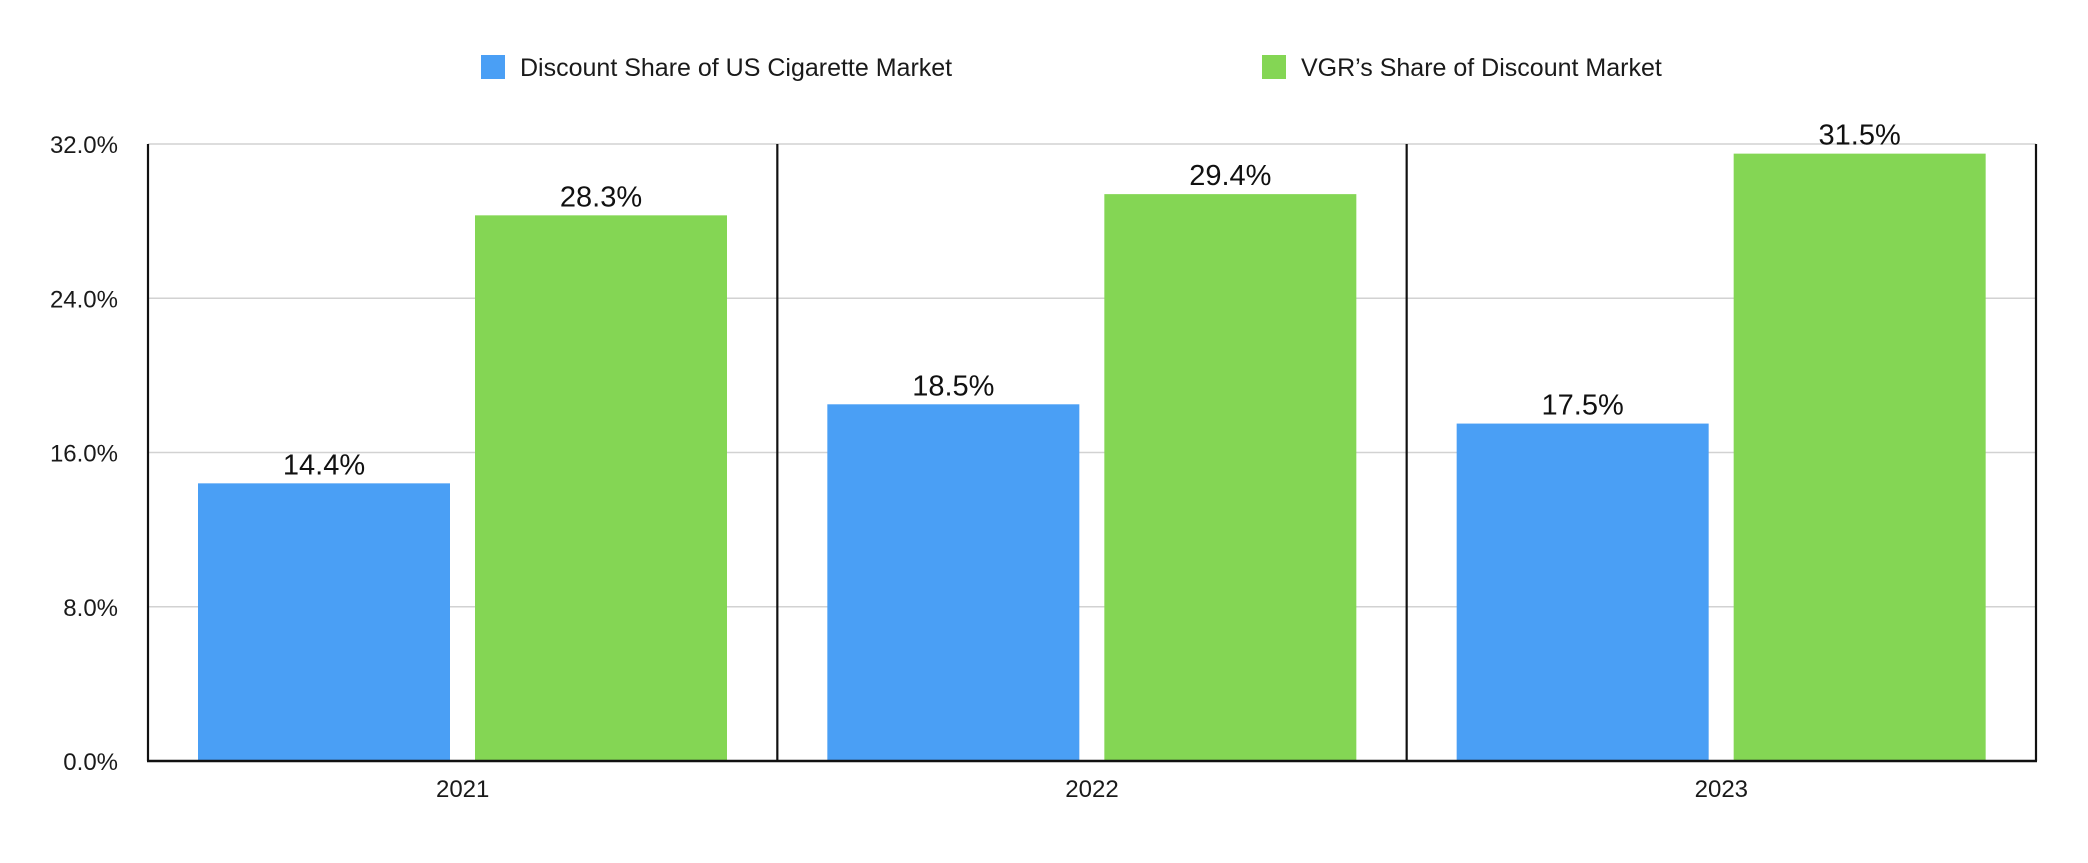 Image resolution: width=2088 pixels, height=863 pixels. I want to click on data-label: 14.4%, so click(324, 465).